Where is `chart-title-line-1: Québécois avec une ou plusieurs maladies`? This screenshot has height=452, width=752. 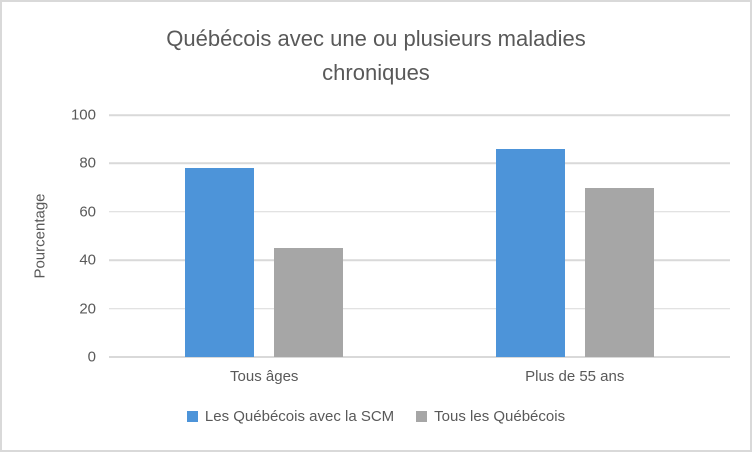
chart-title-line-1: Québécois avec une ou plusieurs maladies is located at coordinates (376, 38).